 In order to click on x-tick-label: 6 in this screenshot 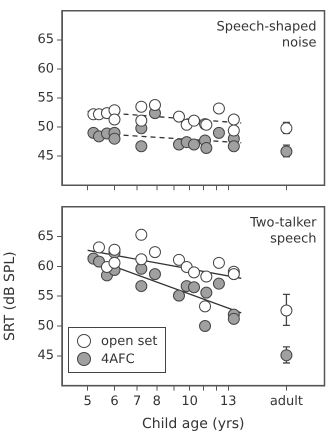, I will do `click(114, 401)`.